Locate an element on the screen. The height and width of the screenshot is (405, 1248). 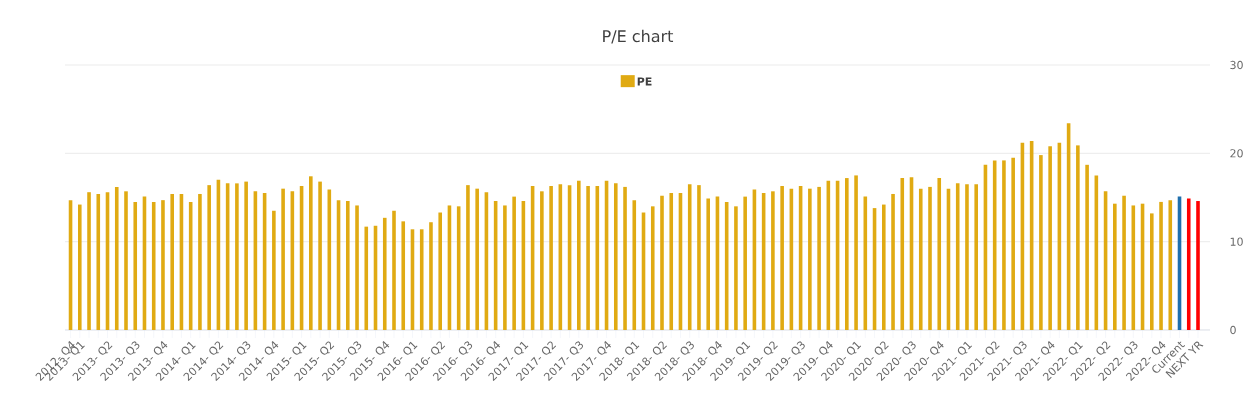
chart-title: P/E chart is located at coordinates (638, 36).